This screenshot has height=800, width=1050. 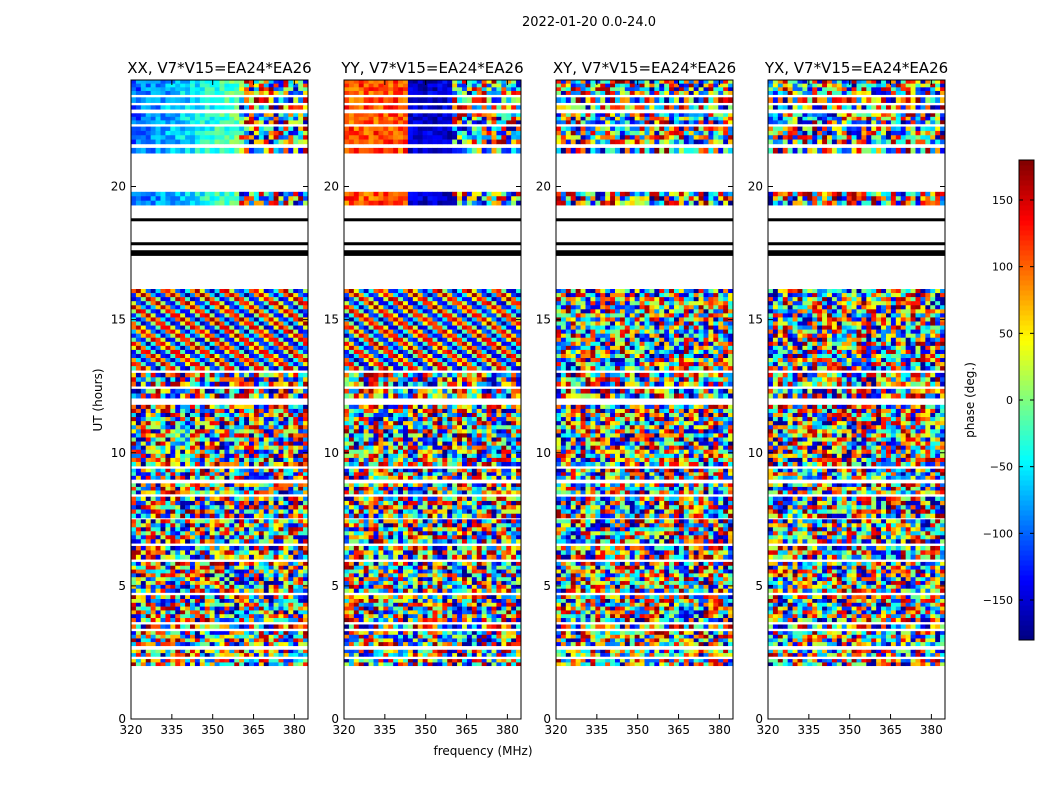 What do you see at coordinates (1001, 467) in the screenshot?
I see `colorbar-tick-label: −50` at bounding box center [1001, 467].